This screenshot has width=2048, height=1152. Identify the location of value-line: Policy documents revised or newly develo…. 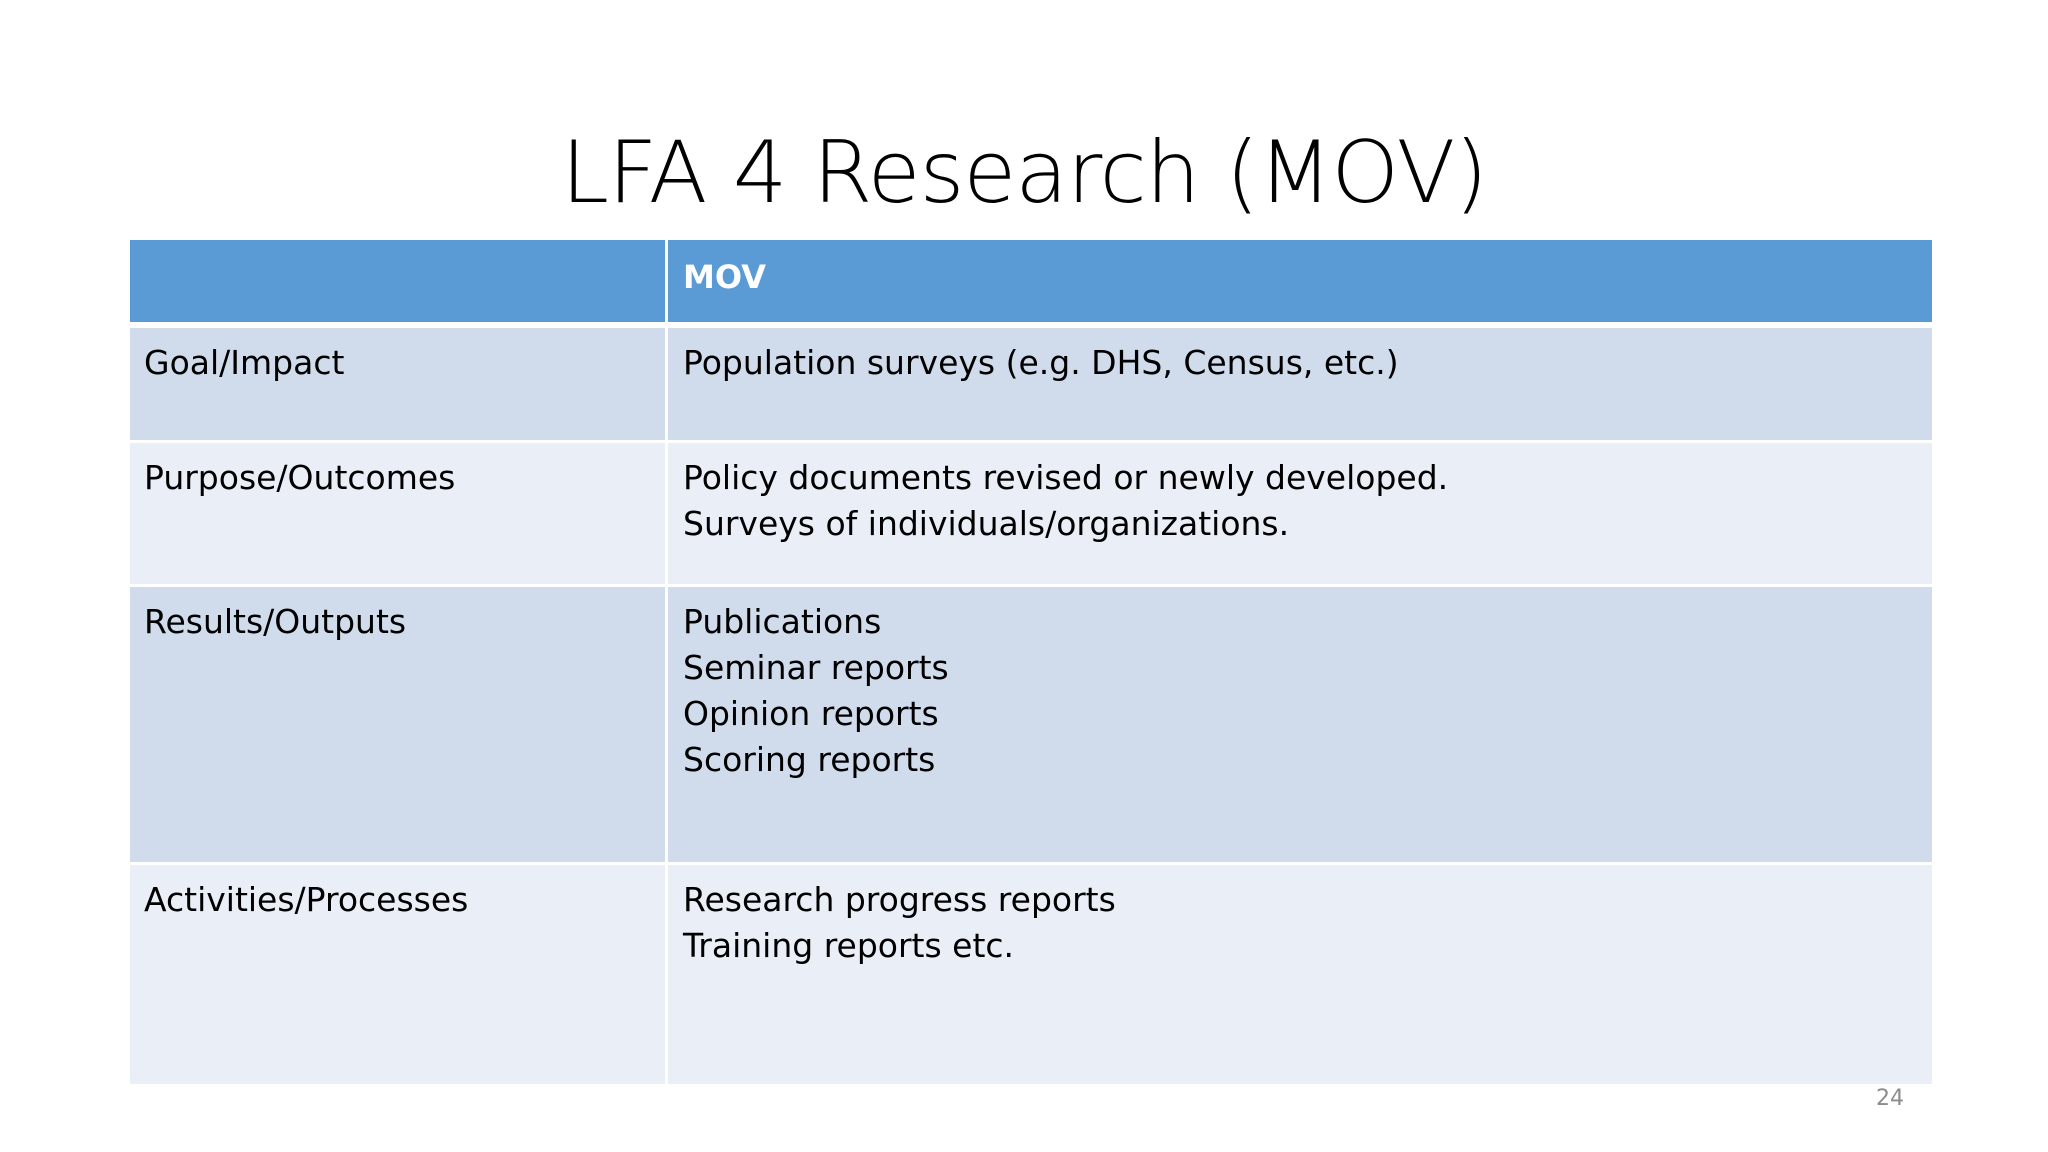
(1066, 477).